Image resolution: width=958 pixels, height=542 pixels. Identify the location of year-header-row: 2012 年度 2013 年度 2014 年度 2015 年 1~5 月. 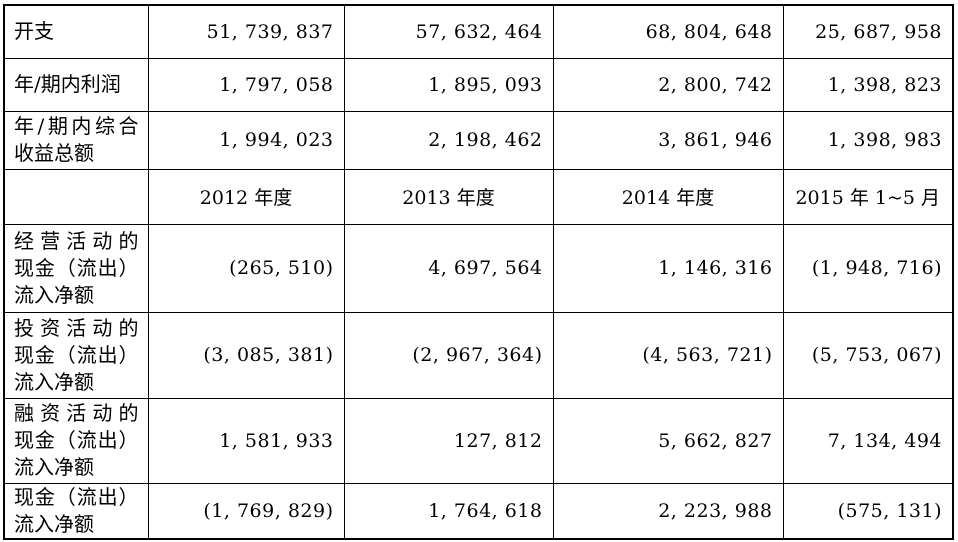
(478, 196).